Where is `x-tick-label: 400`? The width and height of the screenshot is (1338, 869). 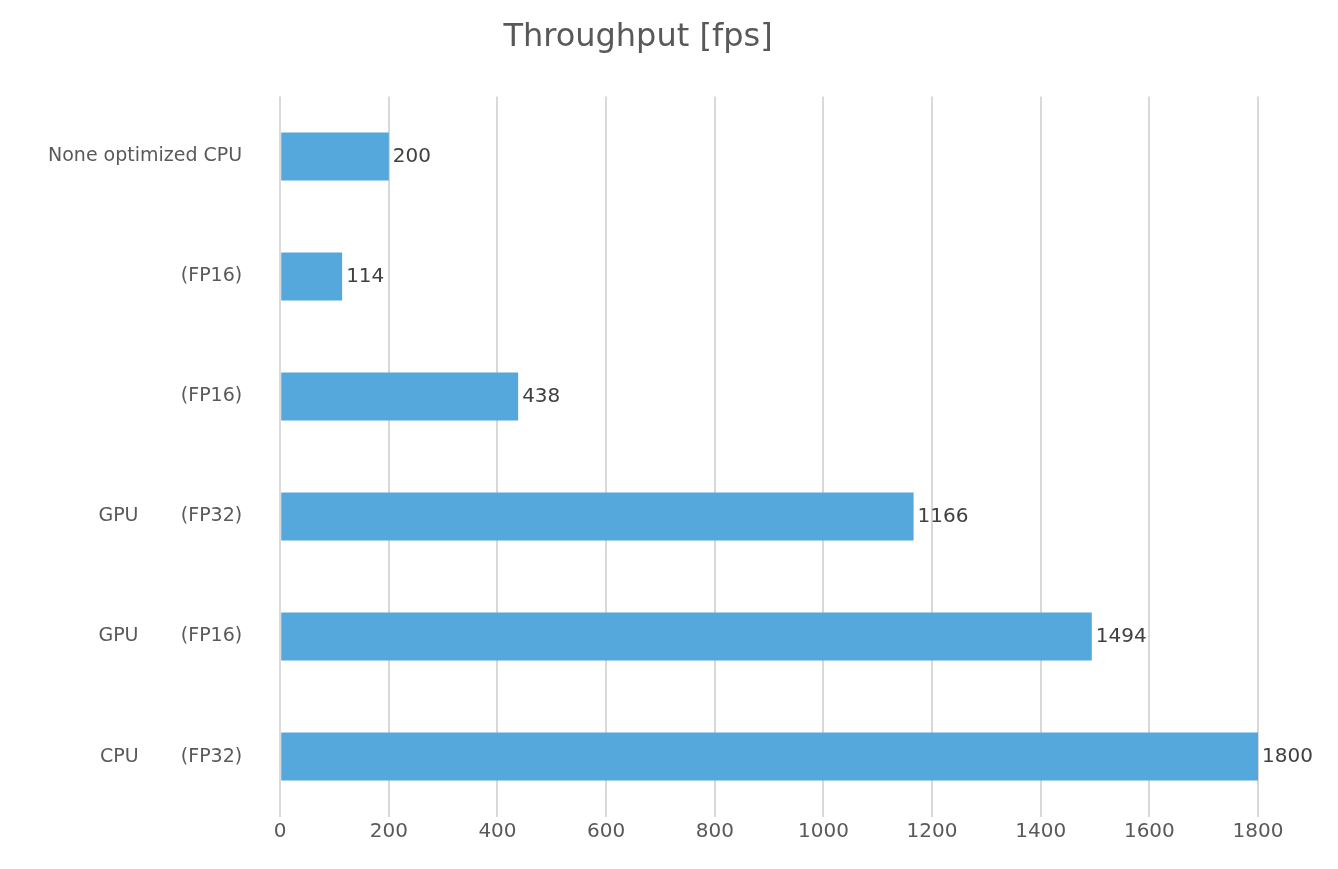 x-tick-label: 400 is located at coordinates (497, 829).